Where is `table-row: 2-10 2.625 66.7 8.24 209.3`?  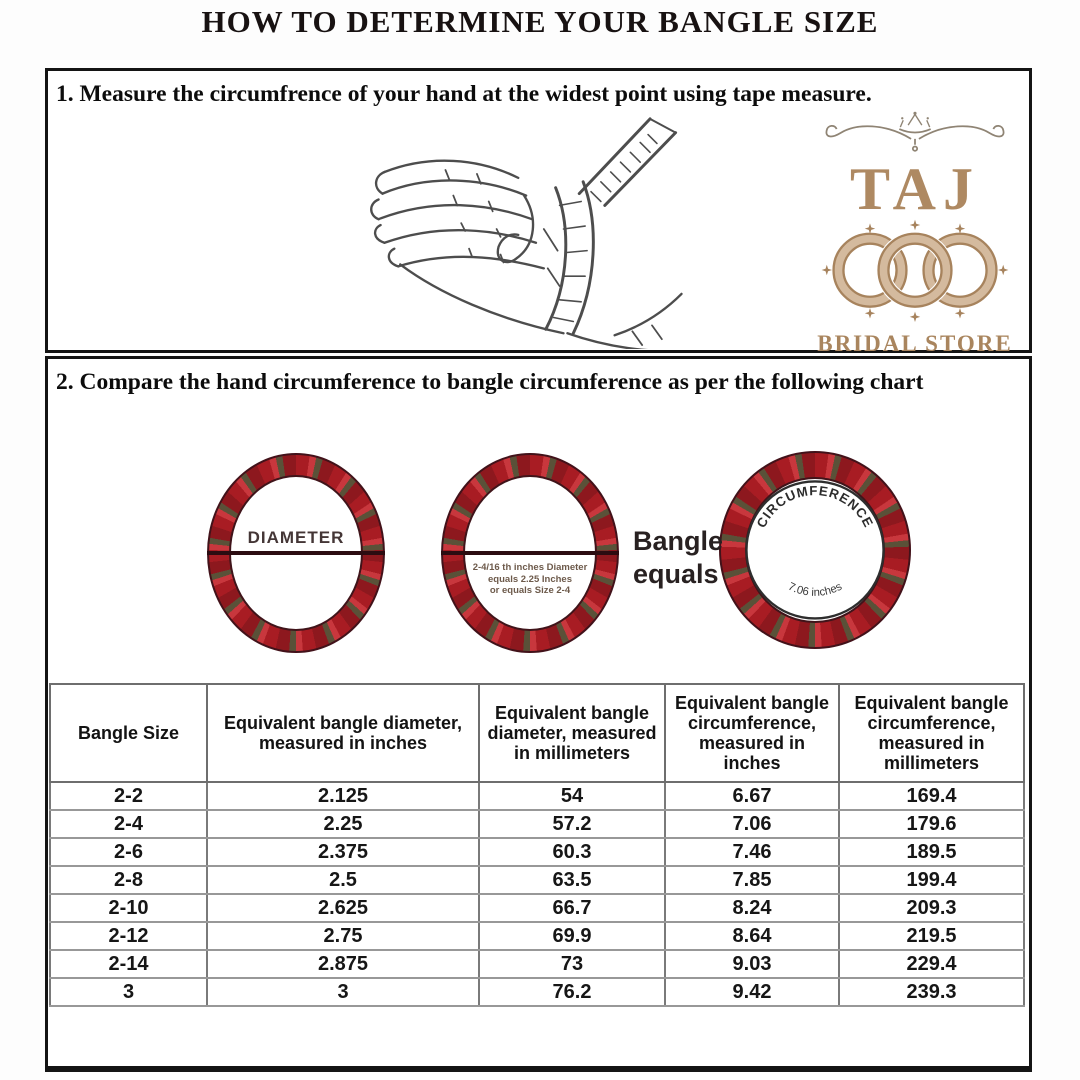 table-row: 2-10 2.625 66.7 8.24 209.3 is located at coordinates (537, 908).